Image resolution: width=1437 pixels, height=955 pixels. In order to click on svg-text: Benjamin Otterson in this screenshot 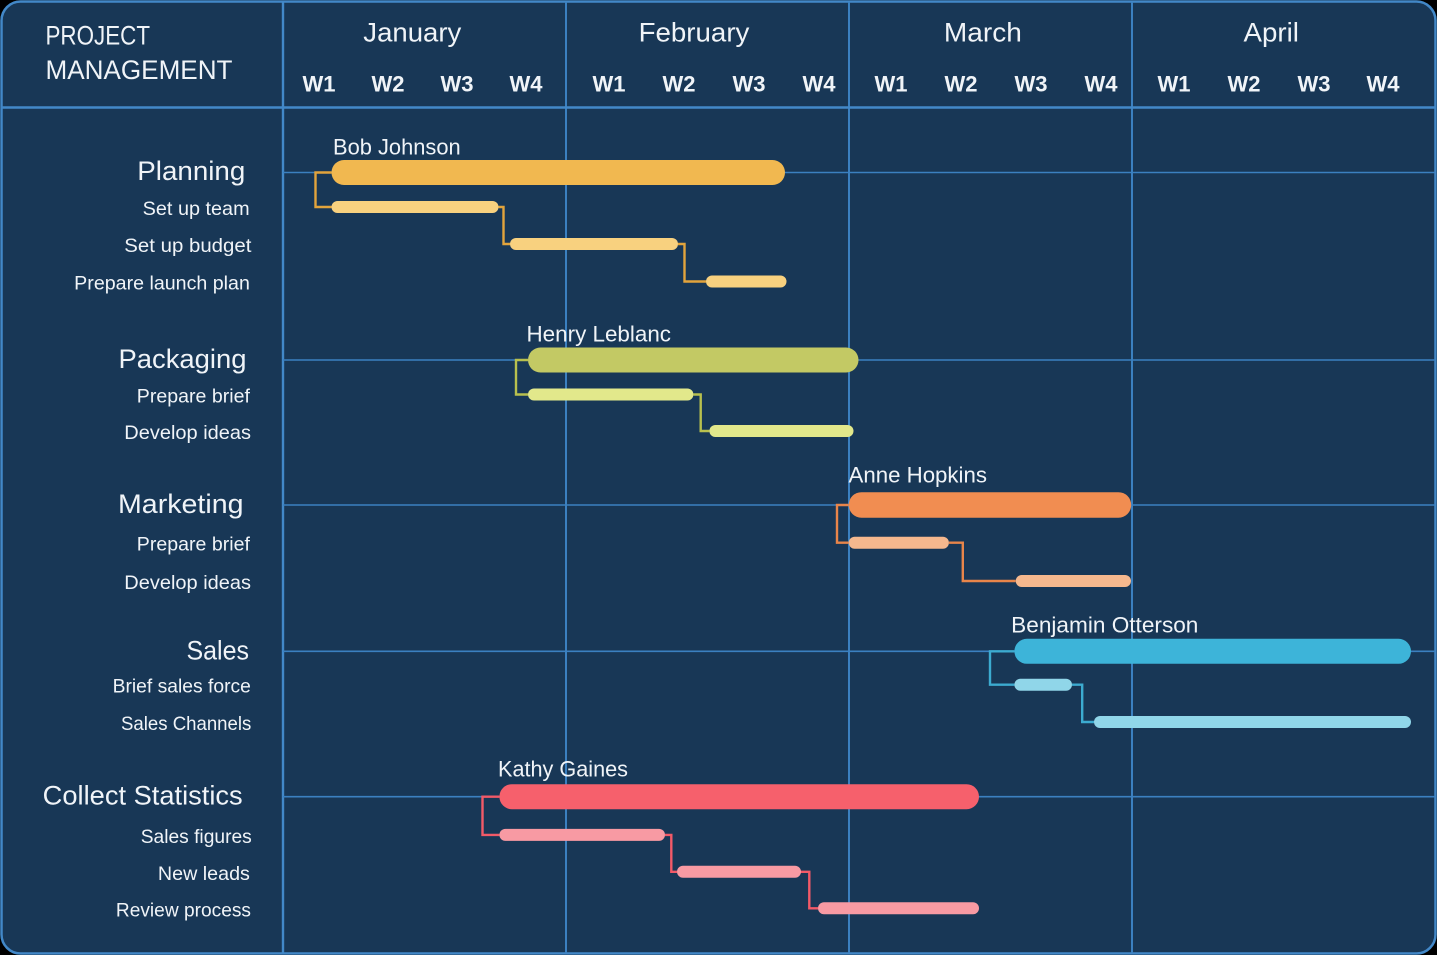, I will do `click(1104, 624)`.